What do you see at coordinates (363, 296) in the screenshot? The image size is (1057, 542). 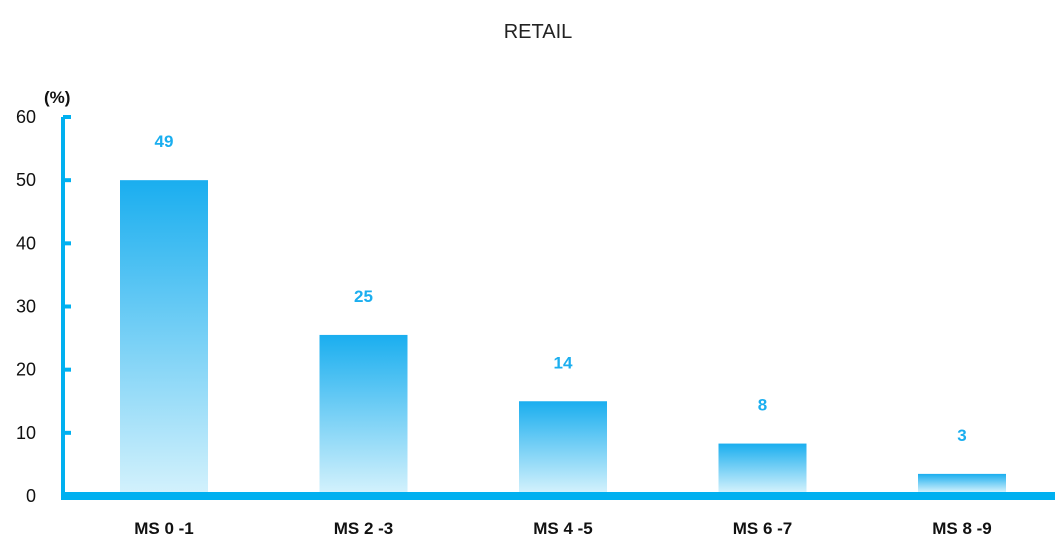 I see `value-label: 25` at bounding box center [363, 296].